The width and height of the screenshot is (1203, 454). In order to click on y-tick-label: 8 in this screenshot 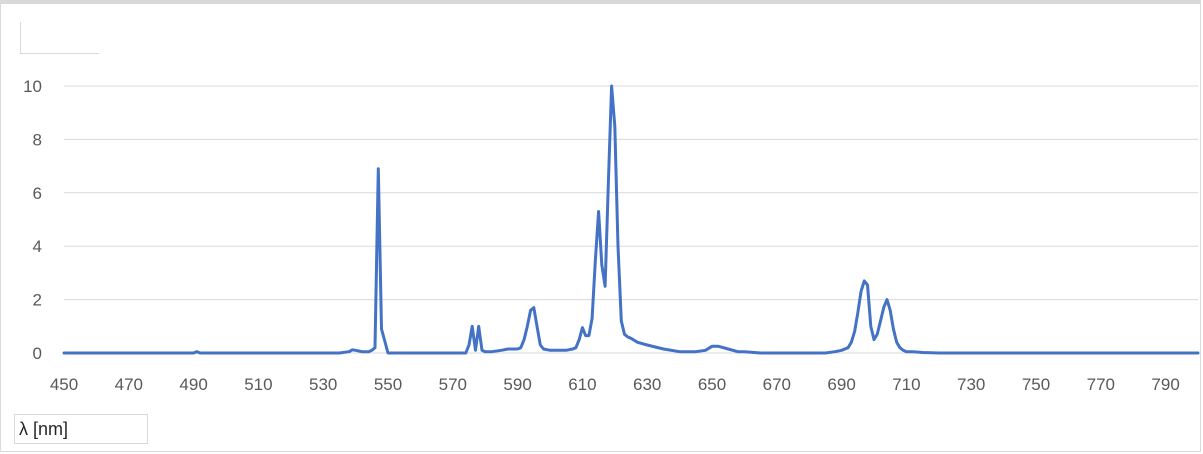, I will do `click(37, 139)`.